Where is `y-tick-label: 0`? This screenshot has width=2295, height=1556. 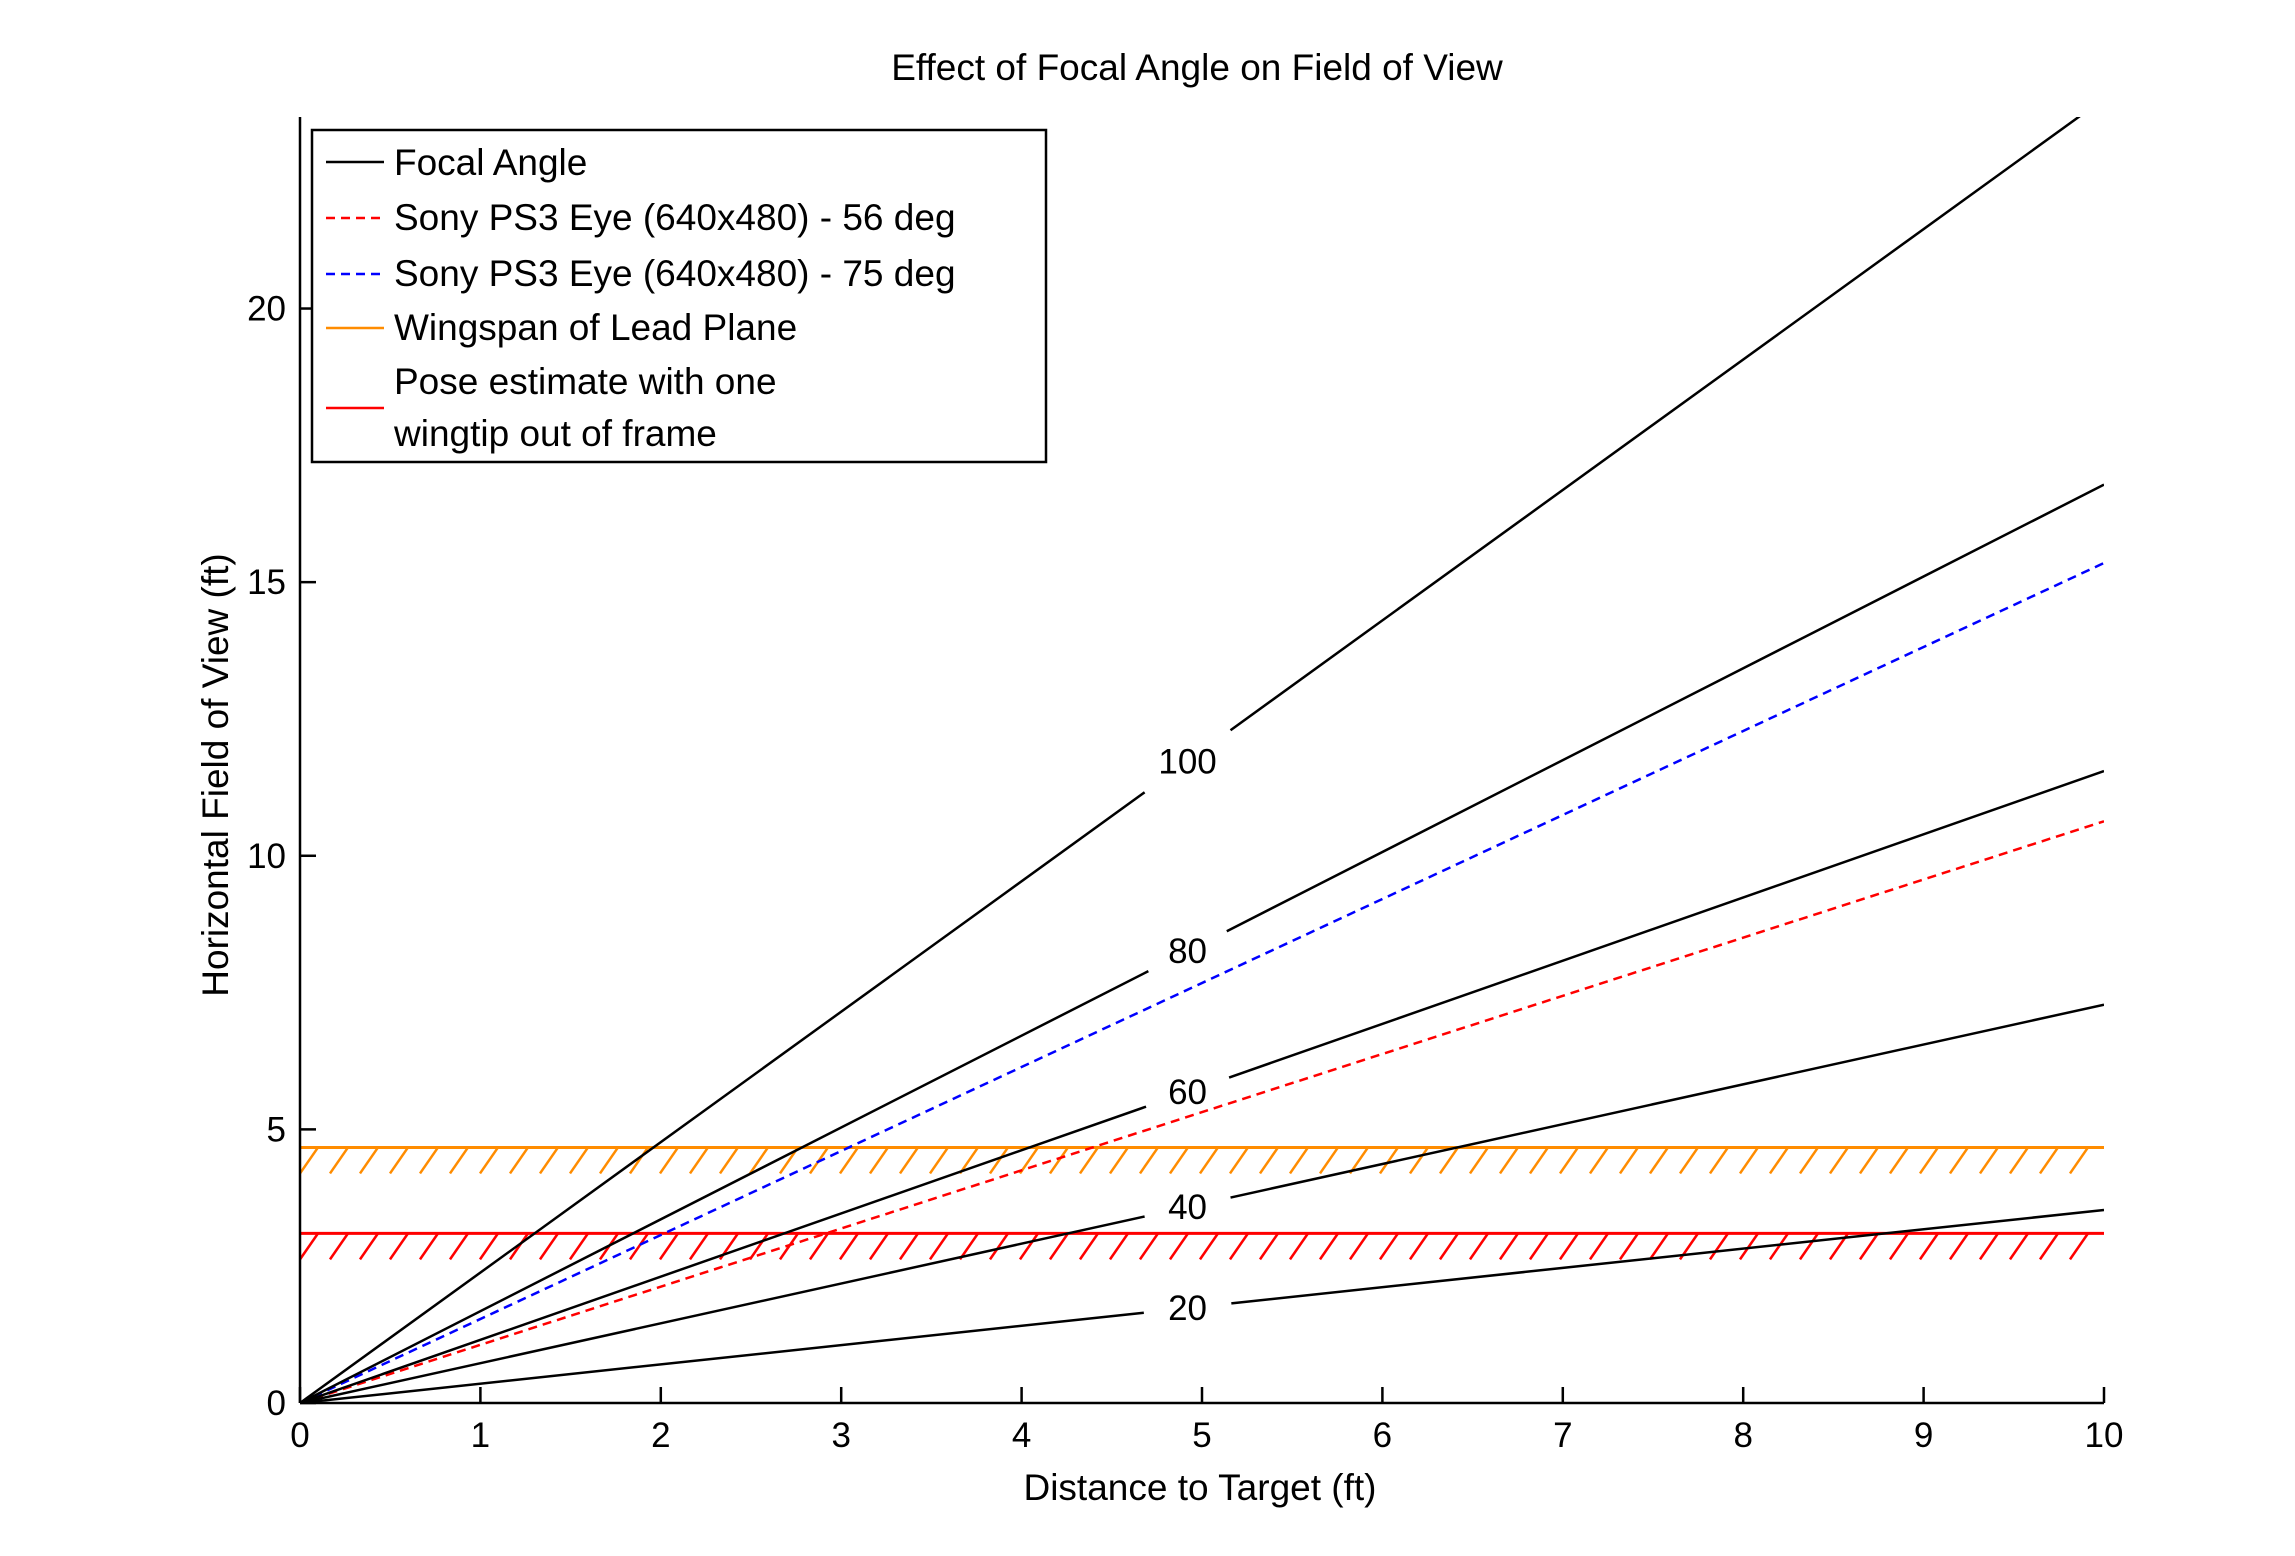
y-tick-label: 0 is located at coordinates (276, 1403).